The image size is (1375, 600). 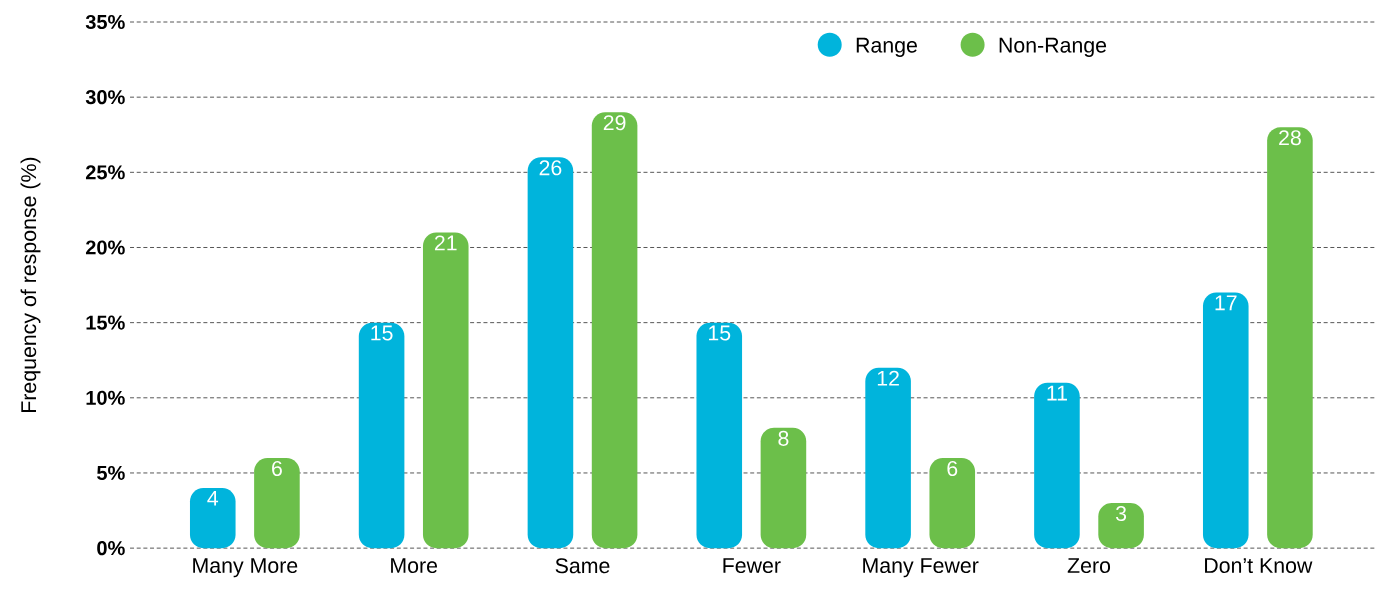 What do you see at coordinates (414, 565) in the screenshot?
I see `x-tick-label: More` at bounding box center [414, 565].